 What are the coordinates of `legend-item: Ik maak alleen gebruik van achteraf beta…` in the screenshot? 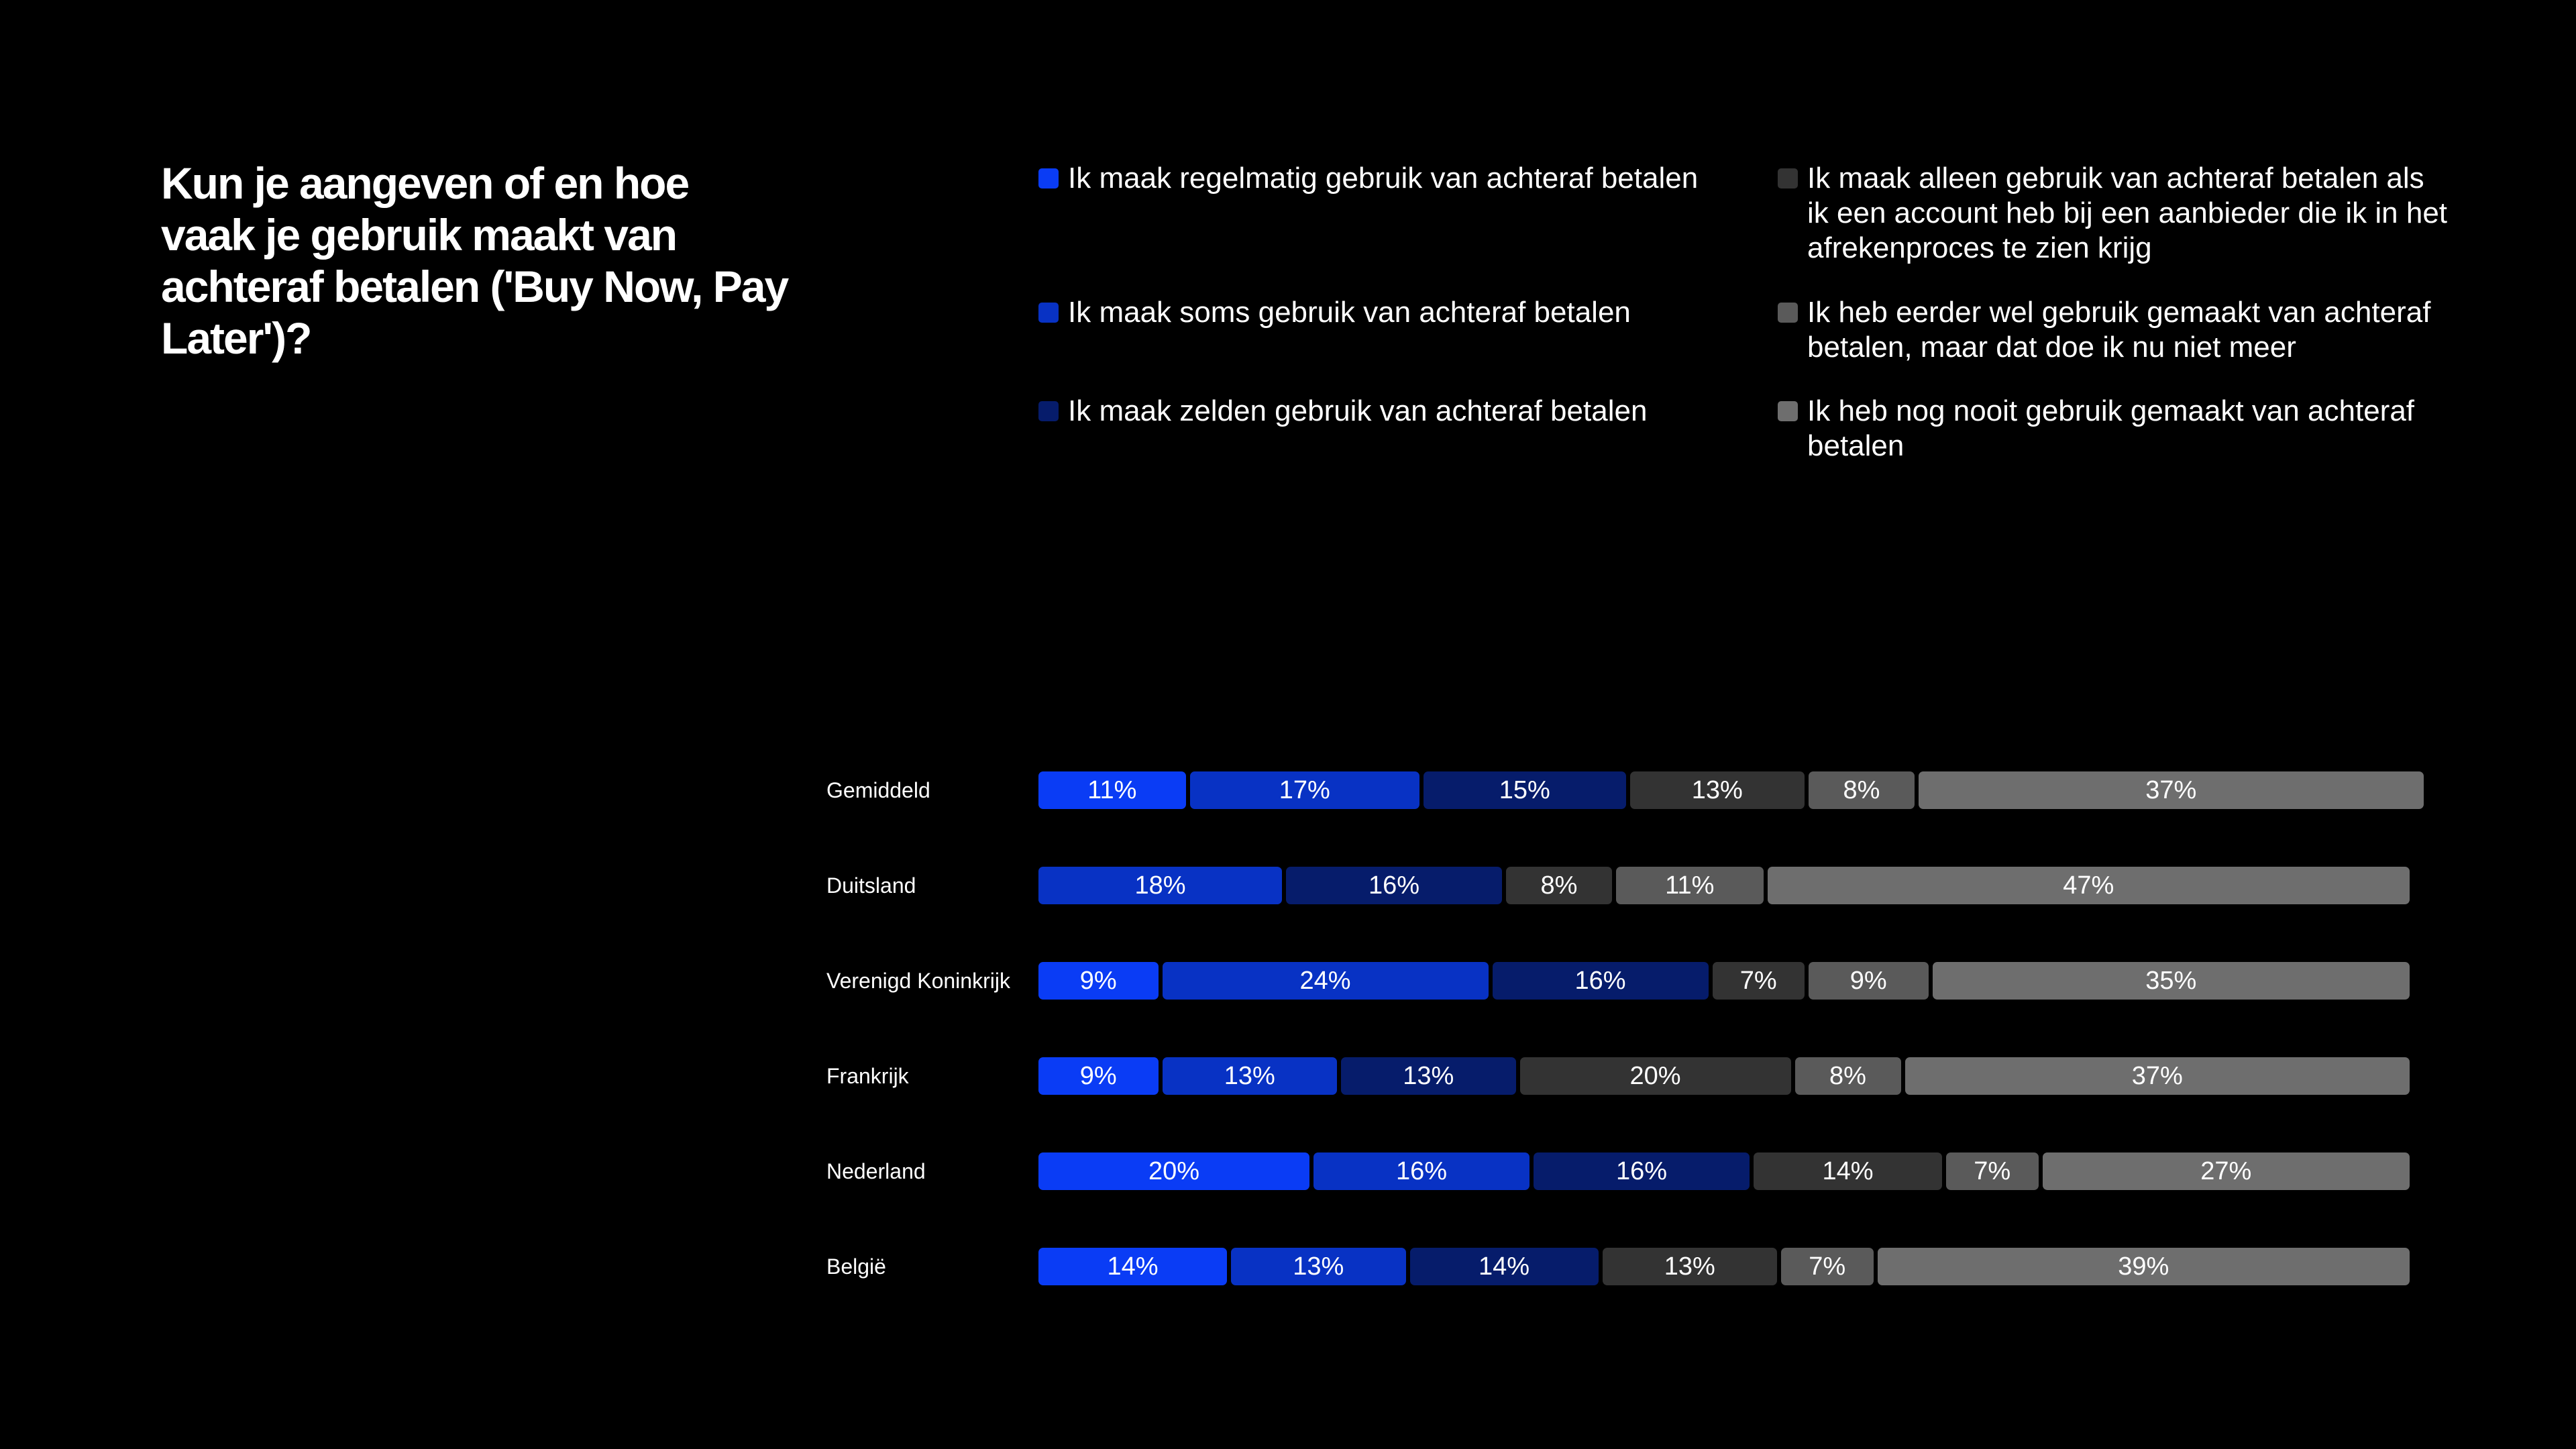 It's located at (2113, 213).